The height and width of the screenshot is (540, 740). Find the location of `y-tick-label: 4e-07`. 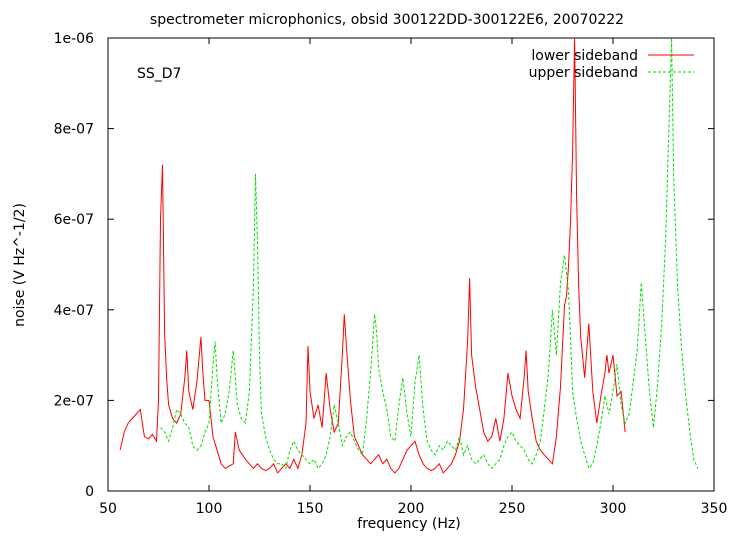

y-tick-label: 4e-07 is located at coordinates (74, 311).